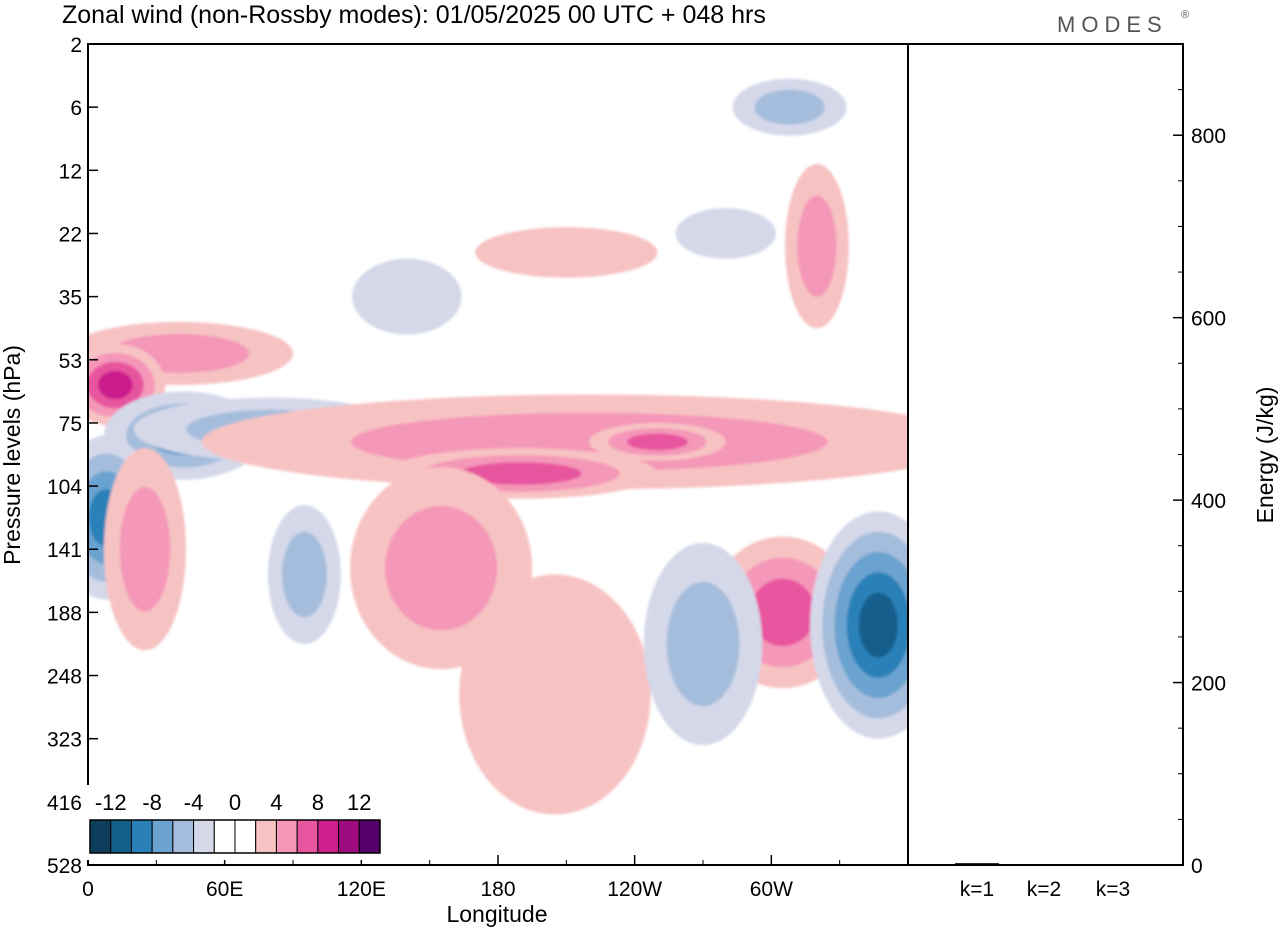  What do you see at coordinates (634, 889) in the screenshot?
I see `x-tick-label: 120W` at bounding box center [634, 889].